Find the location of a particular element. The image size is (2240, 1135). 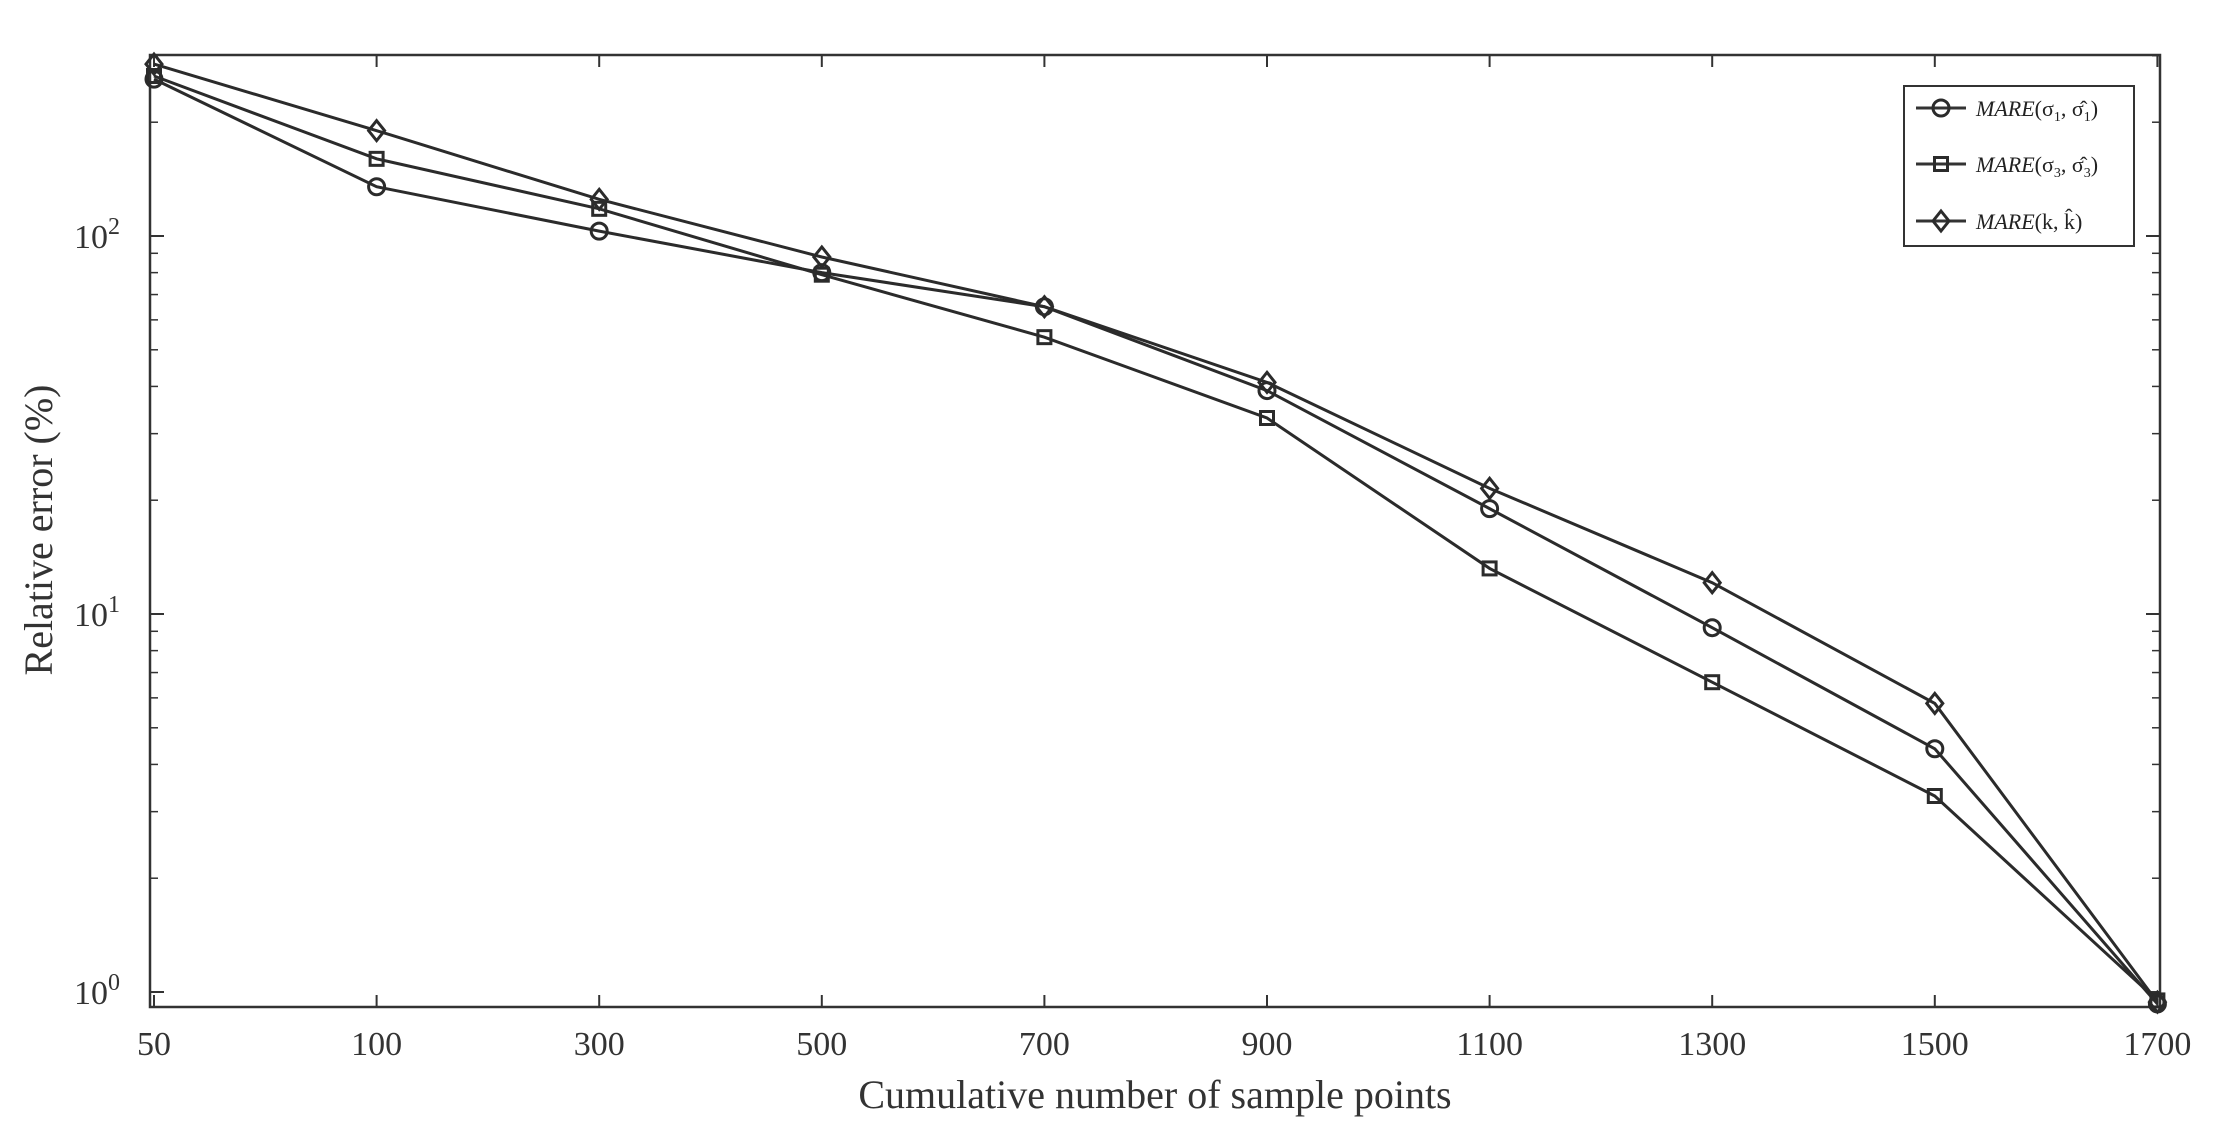

x-tick-label: 1300 is located at coordinates (1712, 1044).